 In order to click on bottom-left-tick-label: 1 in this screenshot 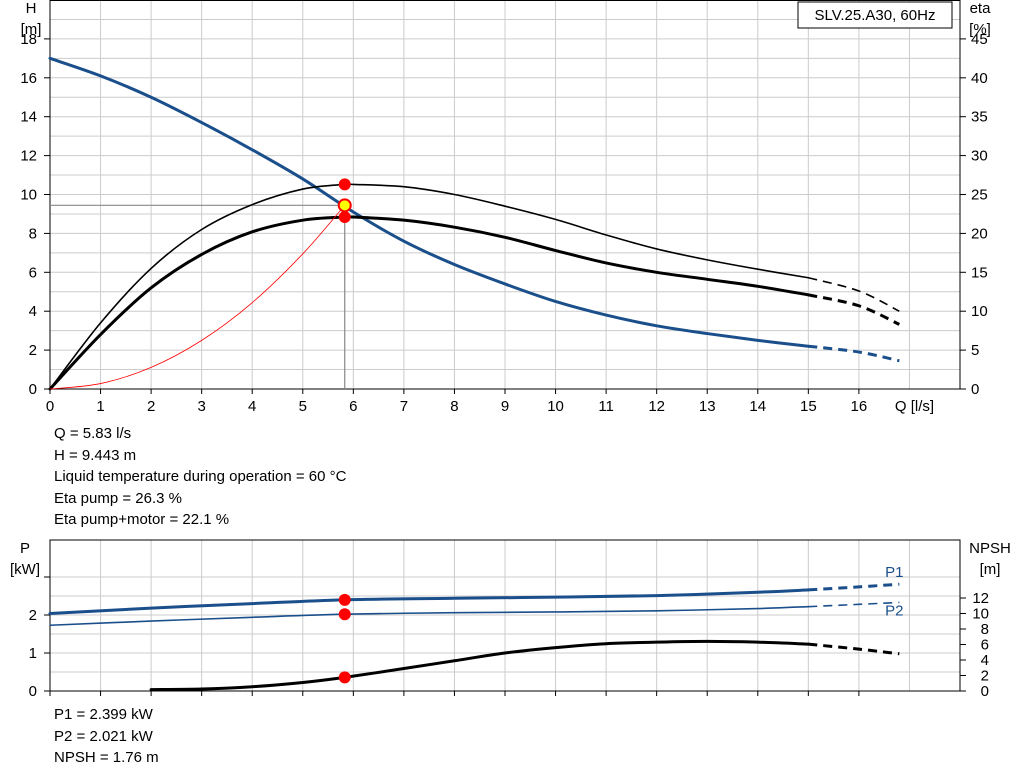, I will do `click(33, 653)`.